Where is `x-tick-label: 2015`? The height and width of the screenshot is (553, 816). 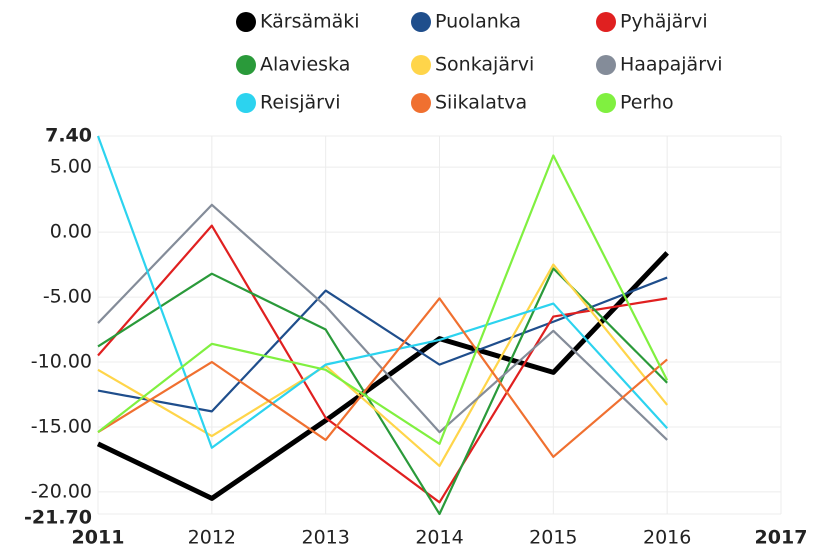 x-tick-label: 2015 is located at coordinates (553, 538).